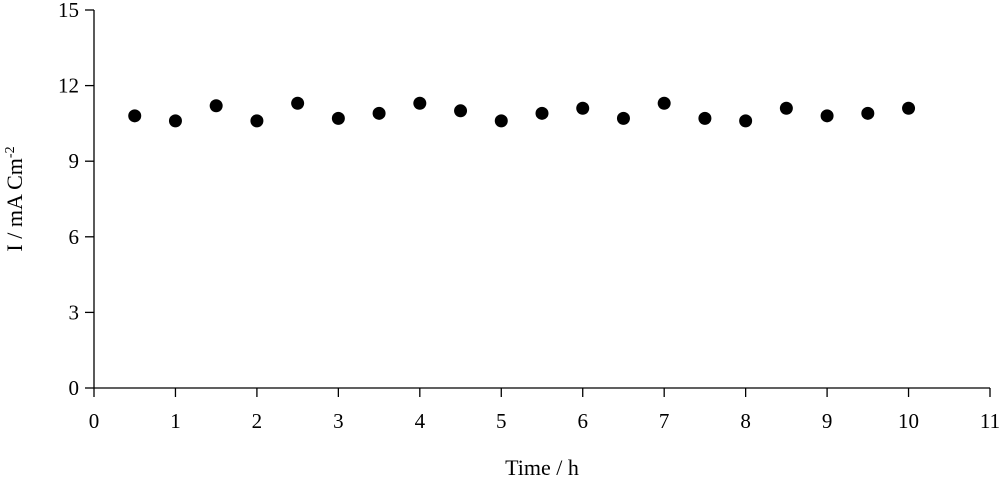  What do you see at coordinates (74, 237) in the screenshot?
I see `y-tick-label: 6` at bounding box center [74, 237].